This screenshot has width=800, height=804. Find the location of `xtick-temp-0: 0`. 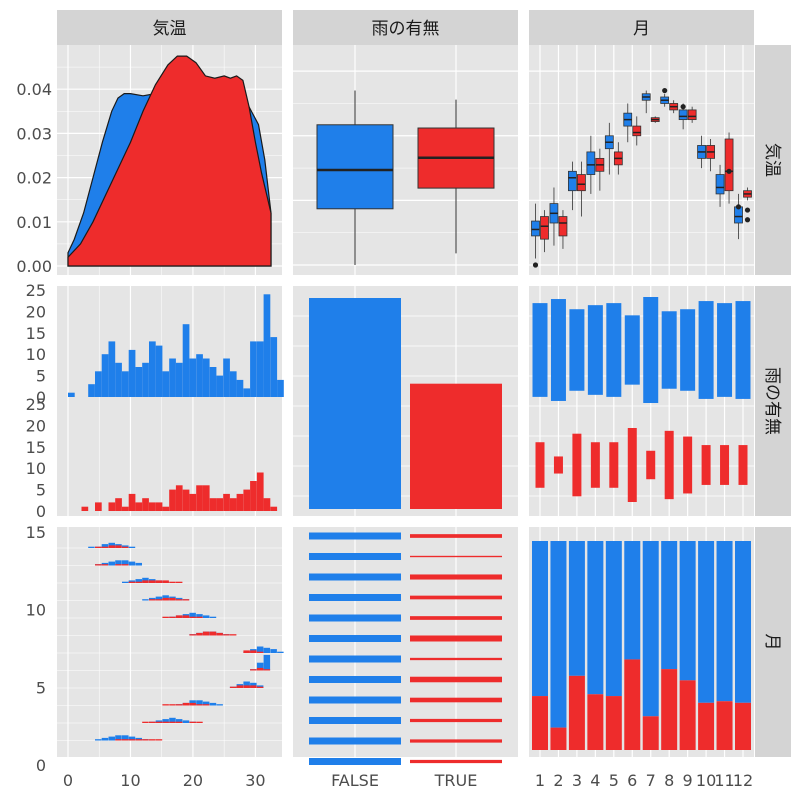

xtick-temp-0: 0 is located at coordinates (68, 780).